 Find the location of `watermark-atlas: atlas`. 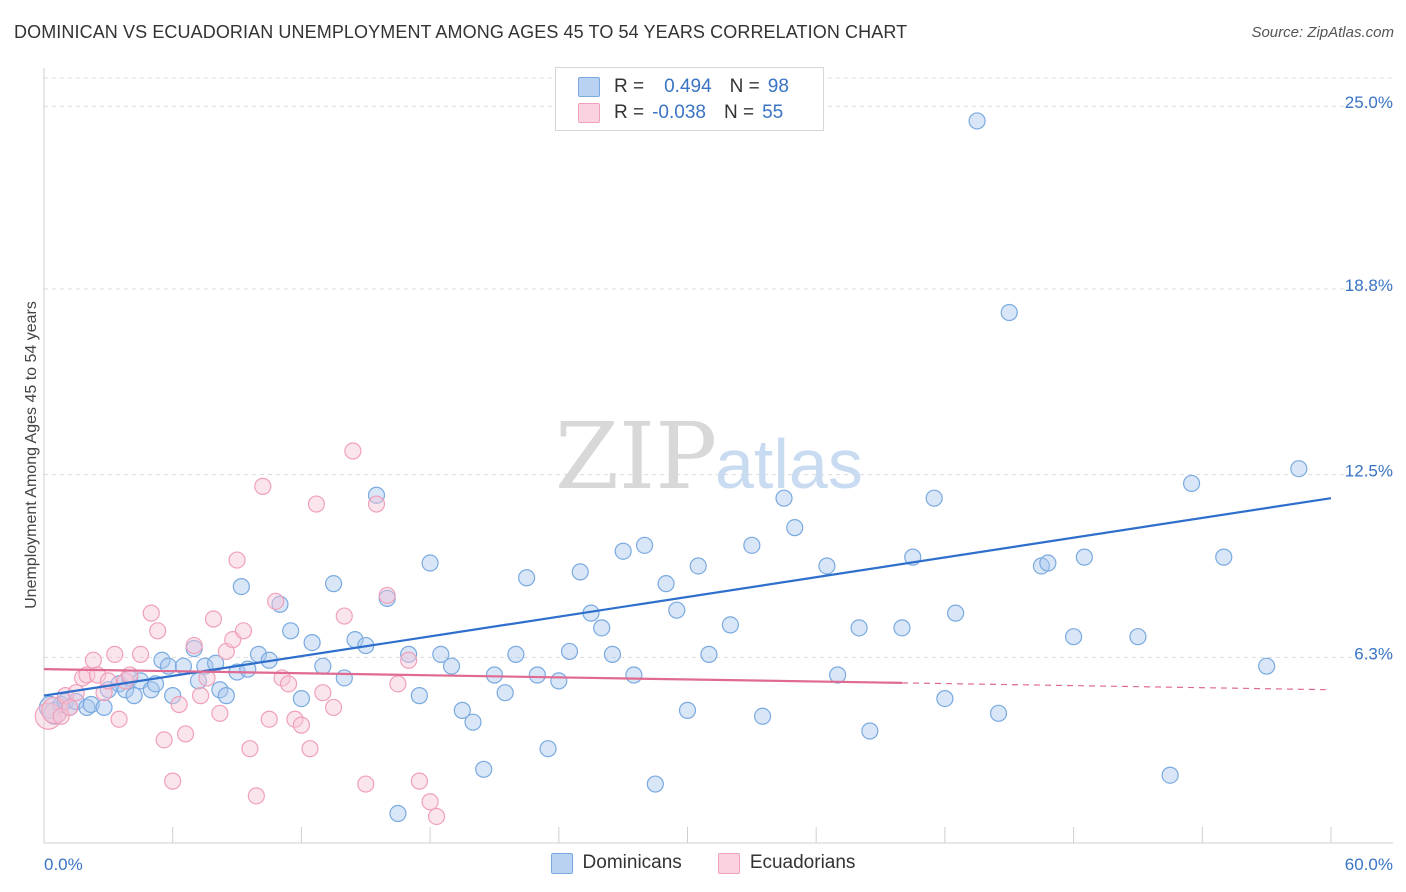

watermark-atlas: atlas is located at coordinates (789, 464).